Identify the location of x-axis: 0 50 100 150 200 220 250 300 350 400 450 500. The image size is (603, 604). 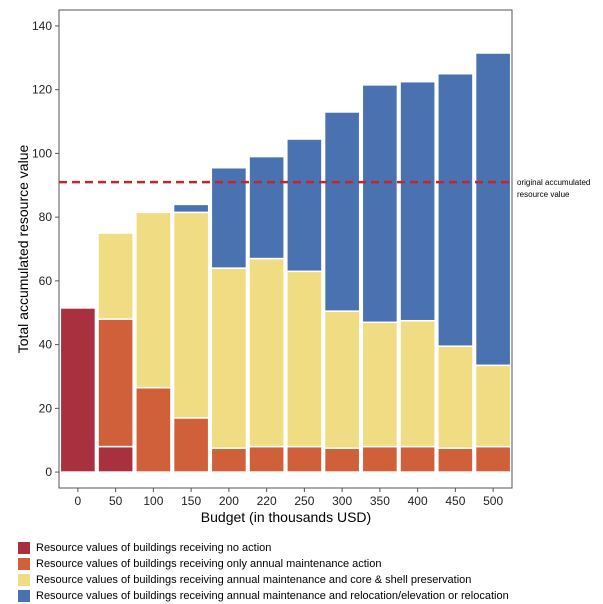
(289, 498).